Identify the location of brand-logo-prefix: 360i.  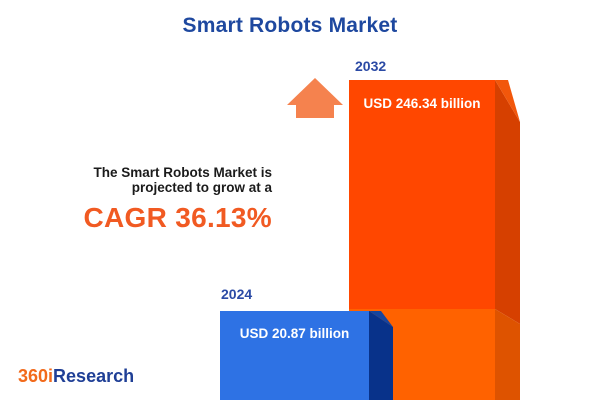
(36, 376).